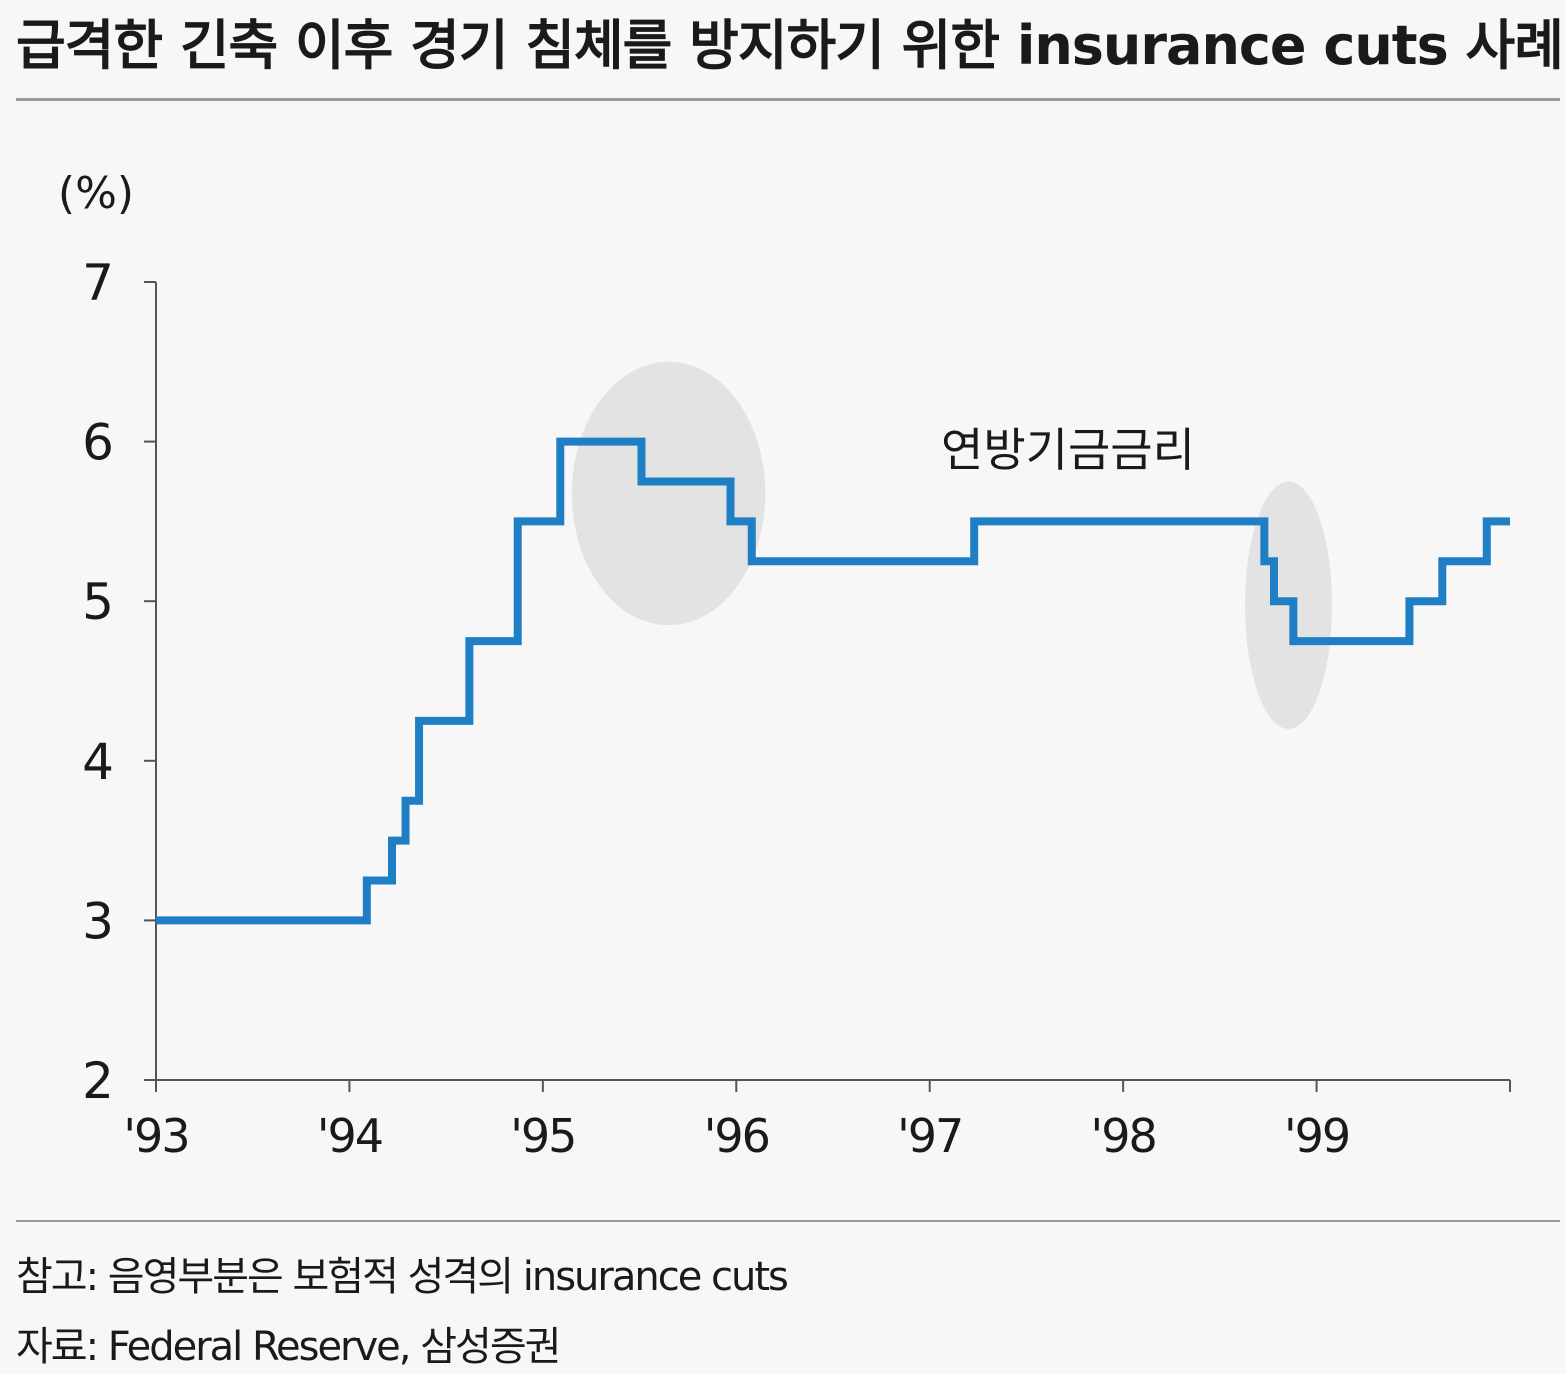 This screenshot has height=1374, width=1566. I want to click on shaded-regions, so click(952, 545).